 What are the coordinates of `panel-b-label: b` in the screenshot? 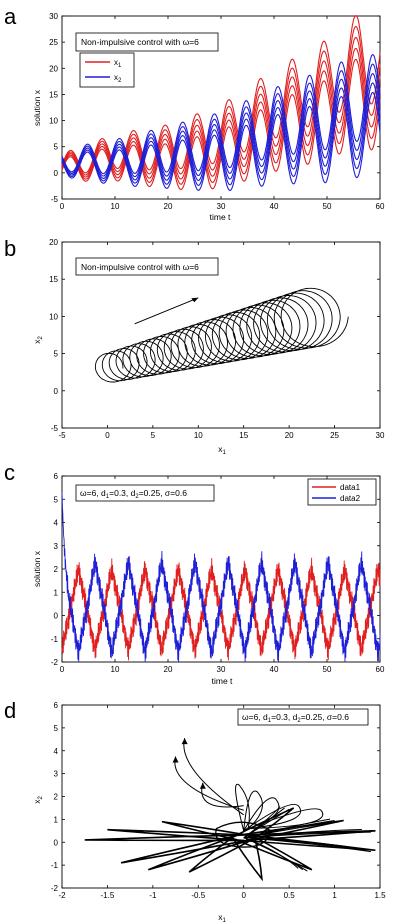 It's located at (10, 248).